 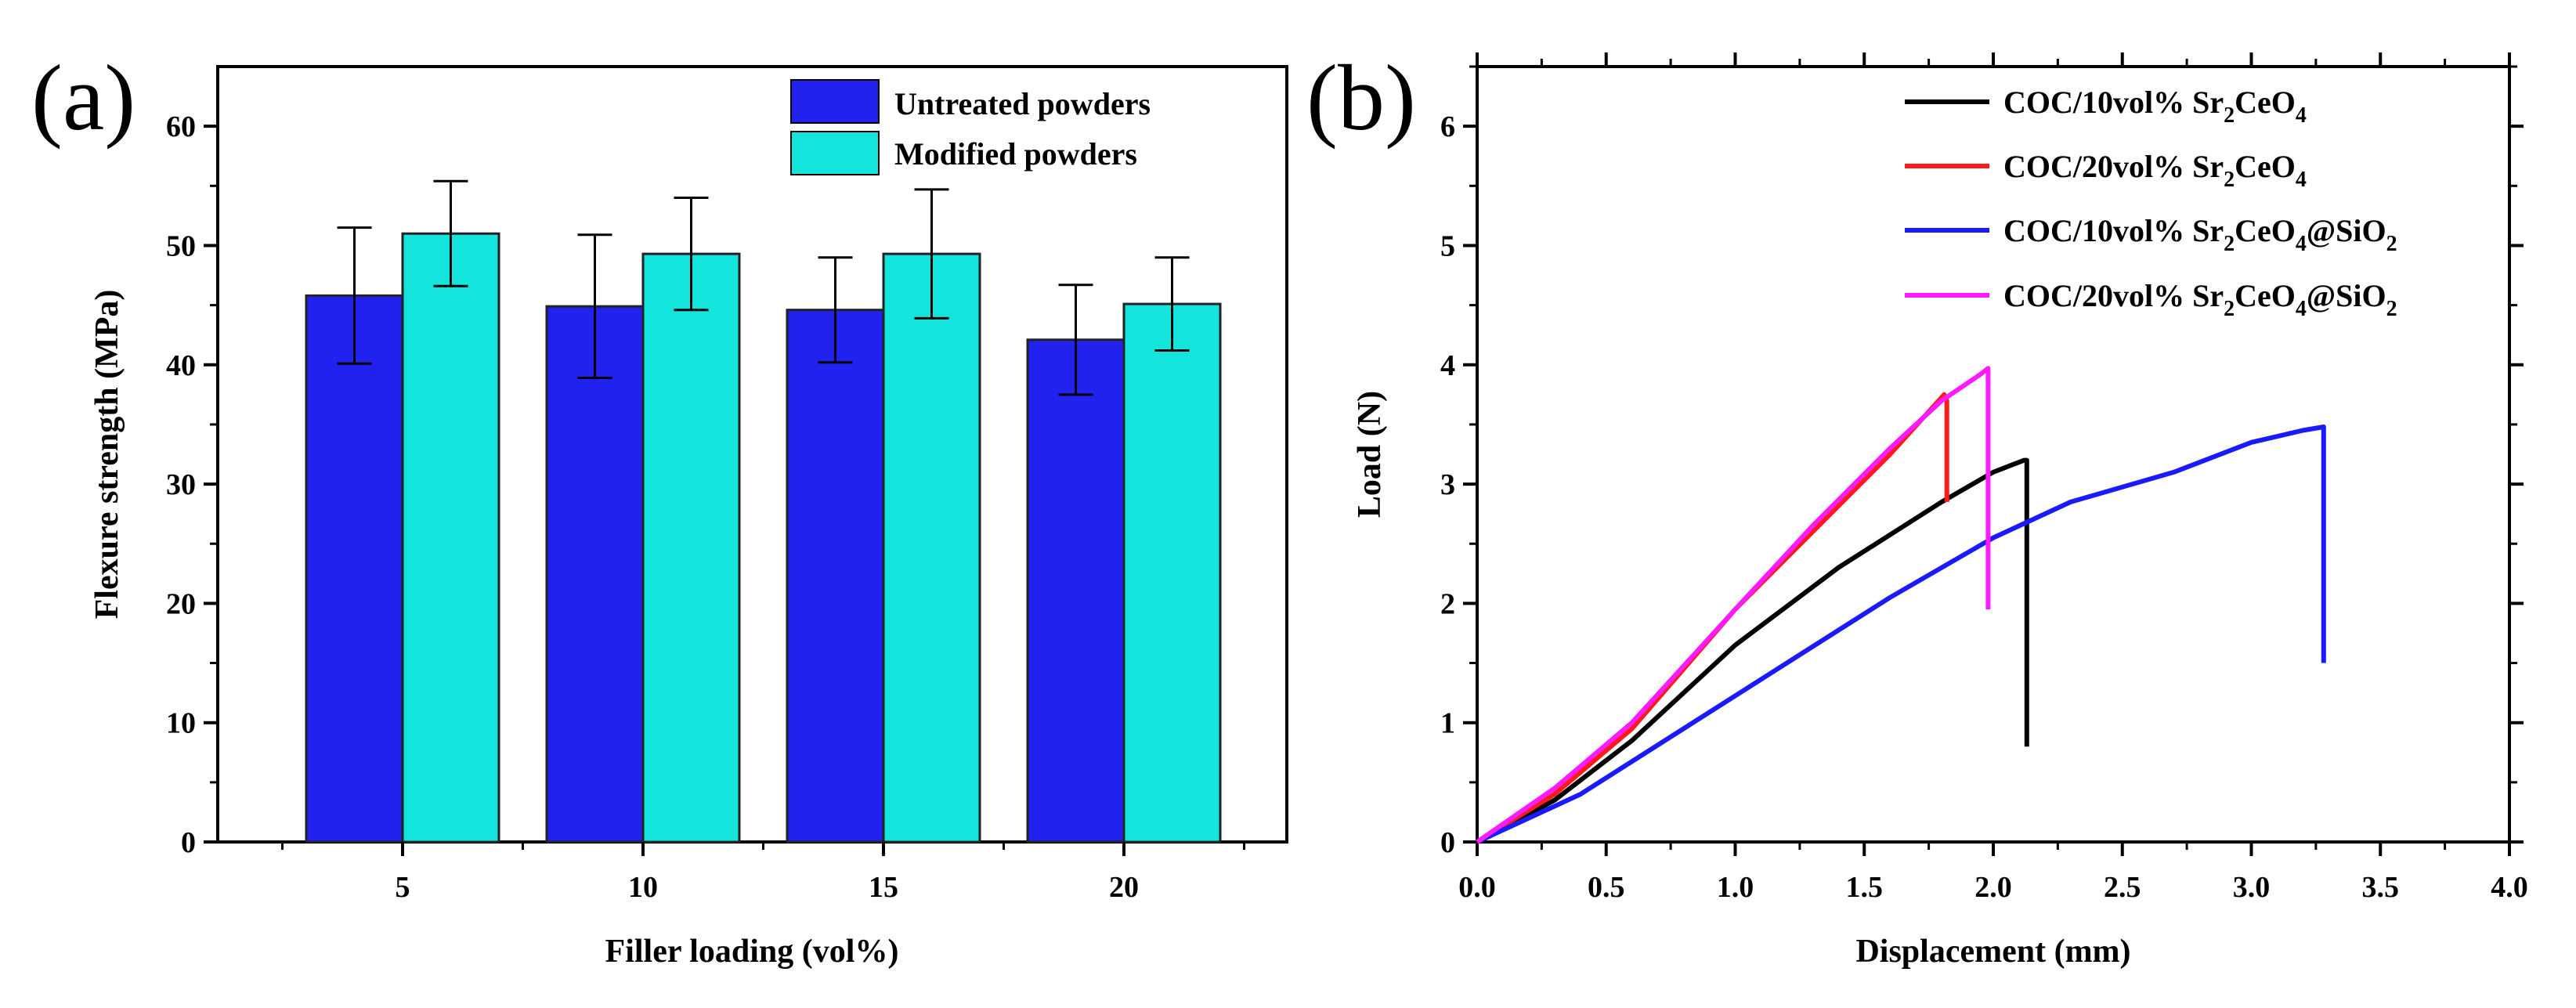 I want to click on y-tick-label-b: 3, so click(x=1447, y=484).